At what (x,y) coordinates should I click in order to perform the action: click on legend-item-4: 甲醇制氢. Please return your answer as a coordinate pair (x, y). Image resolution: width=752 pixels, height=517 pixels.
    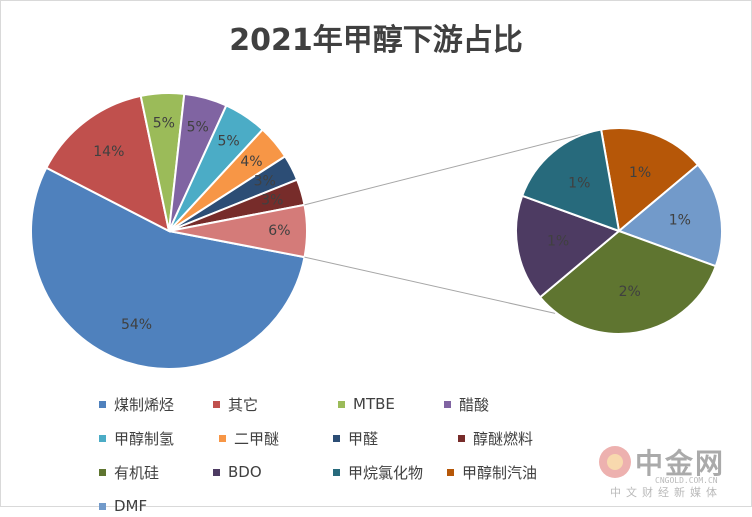
    Looking at the image, I should click on (159, 438).